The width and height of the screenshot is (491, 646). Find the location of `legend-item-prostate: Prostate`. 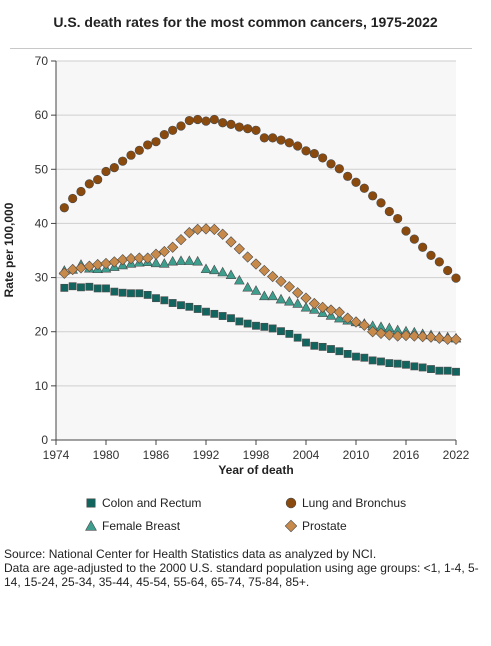

legend-item-prostate: Prostate is located at coordinates (315, 526).